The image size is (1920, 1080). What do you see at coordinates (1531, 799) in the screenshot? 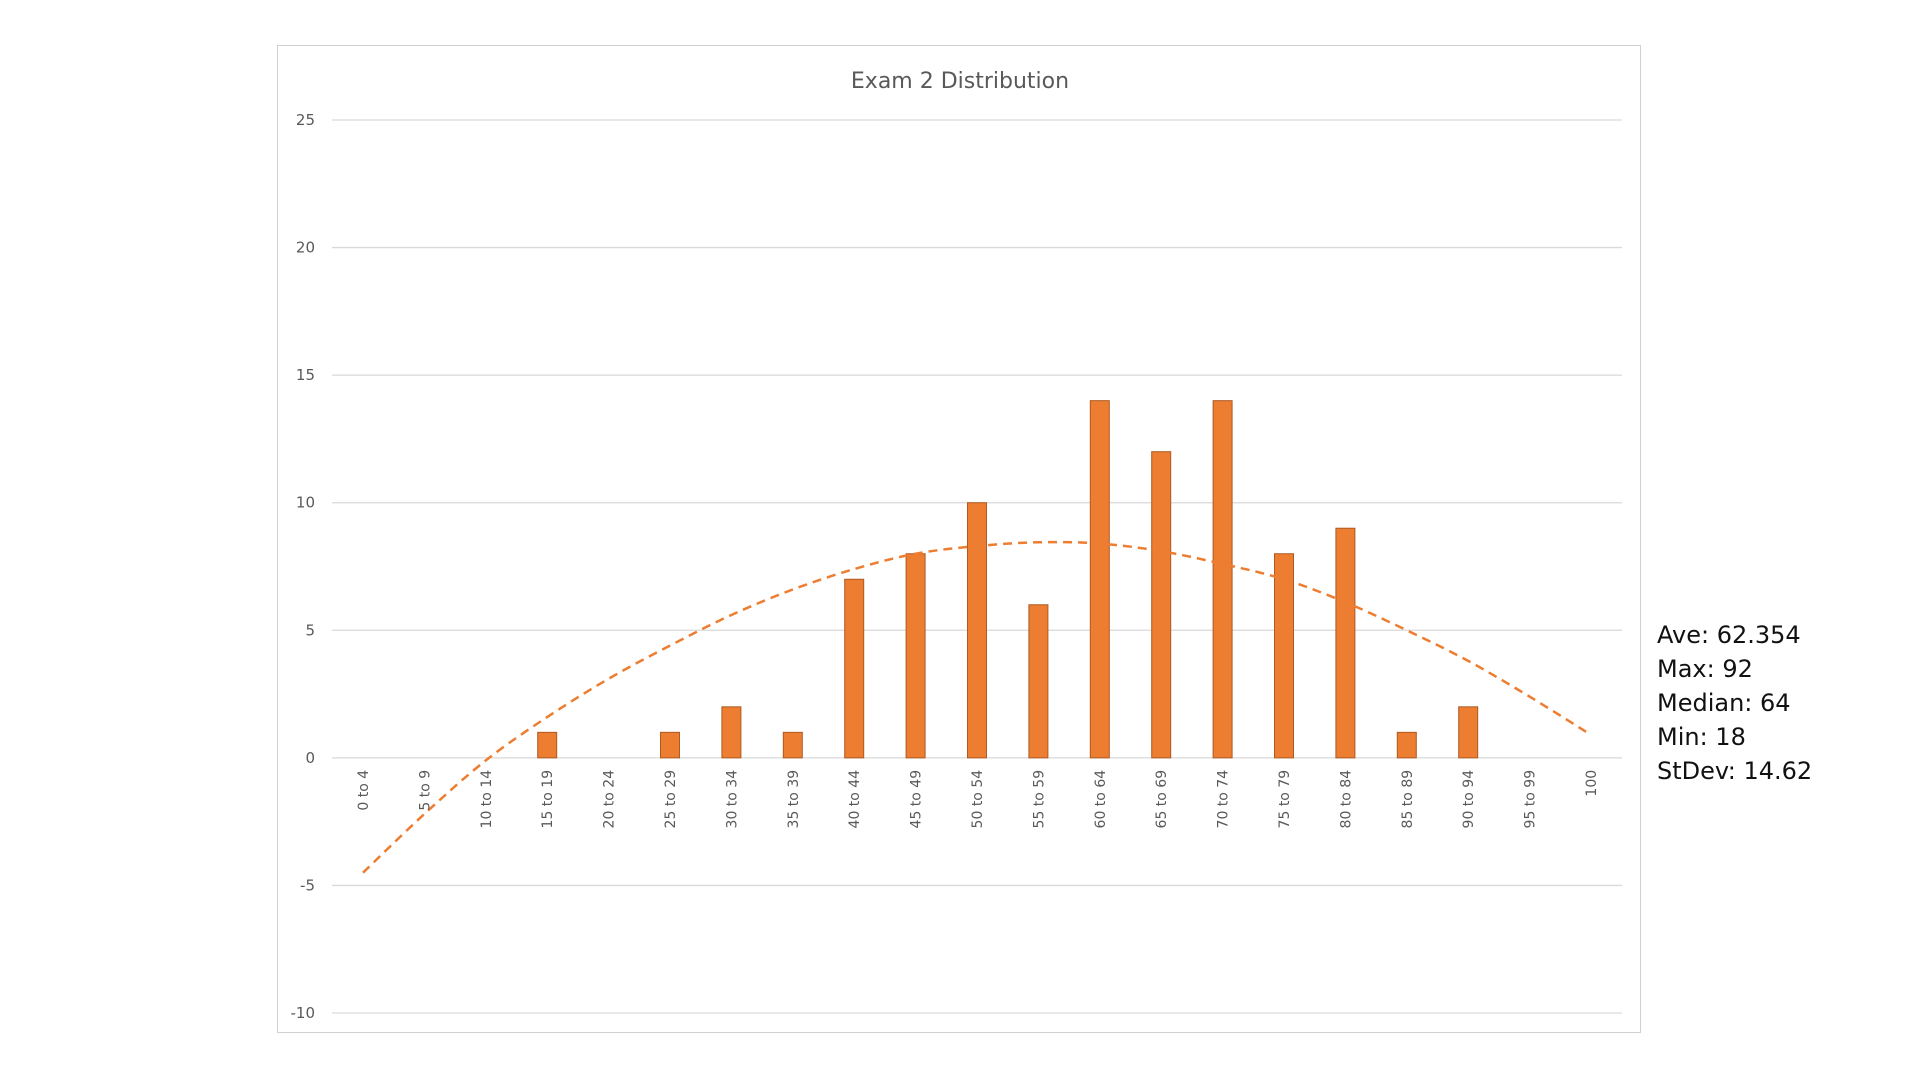
I see `x-tick-label: 95 to 99` at bounding box center [1531, 799].